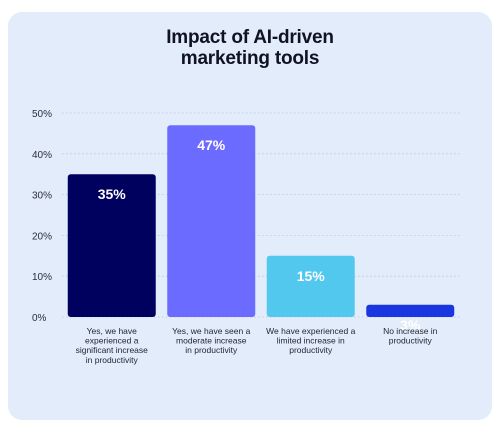 This screenshot has width=500, height=432. What do you see at coordinates (310, 331) in the screenshot?
I see `x-tick-label: We have experienced a` at bounding box center [310, 331].